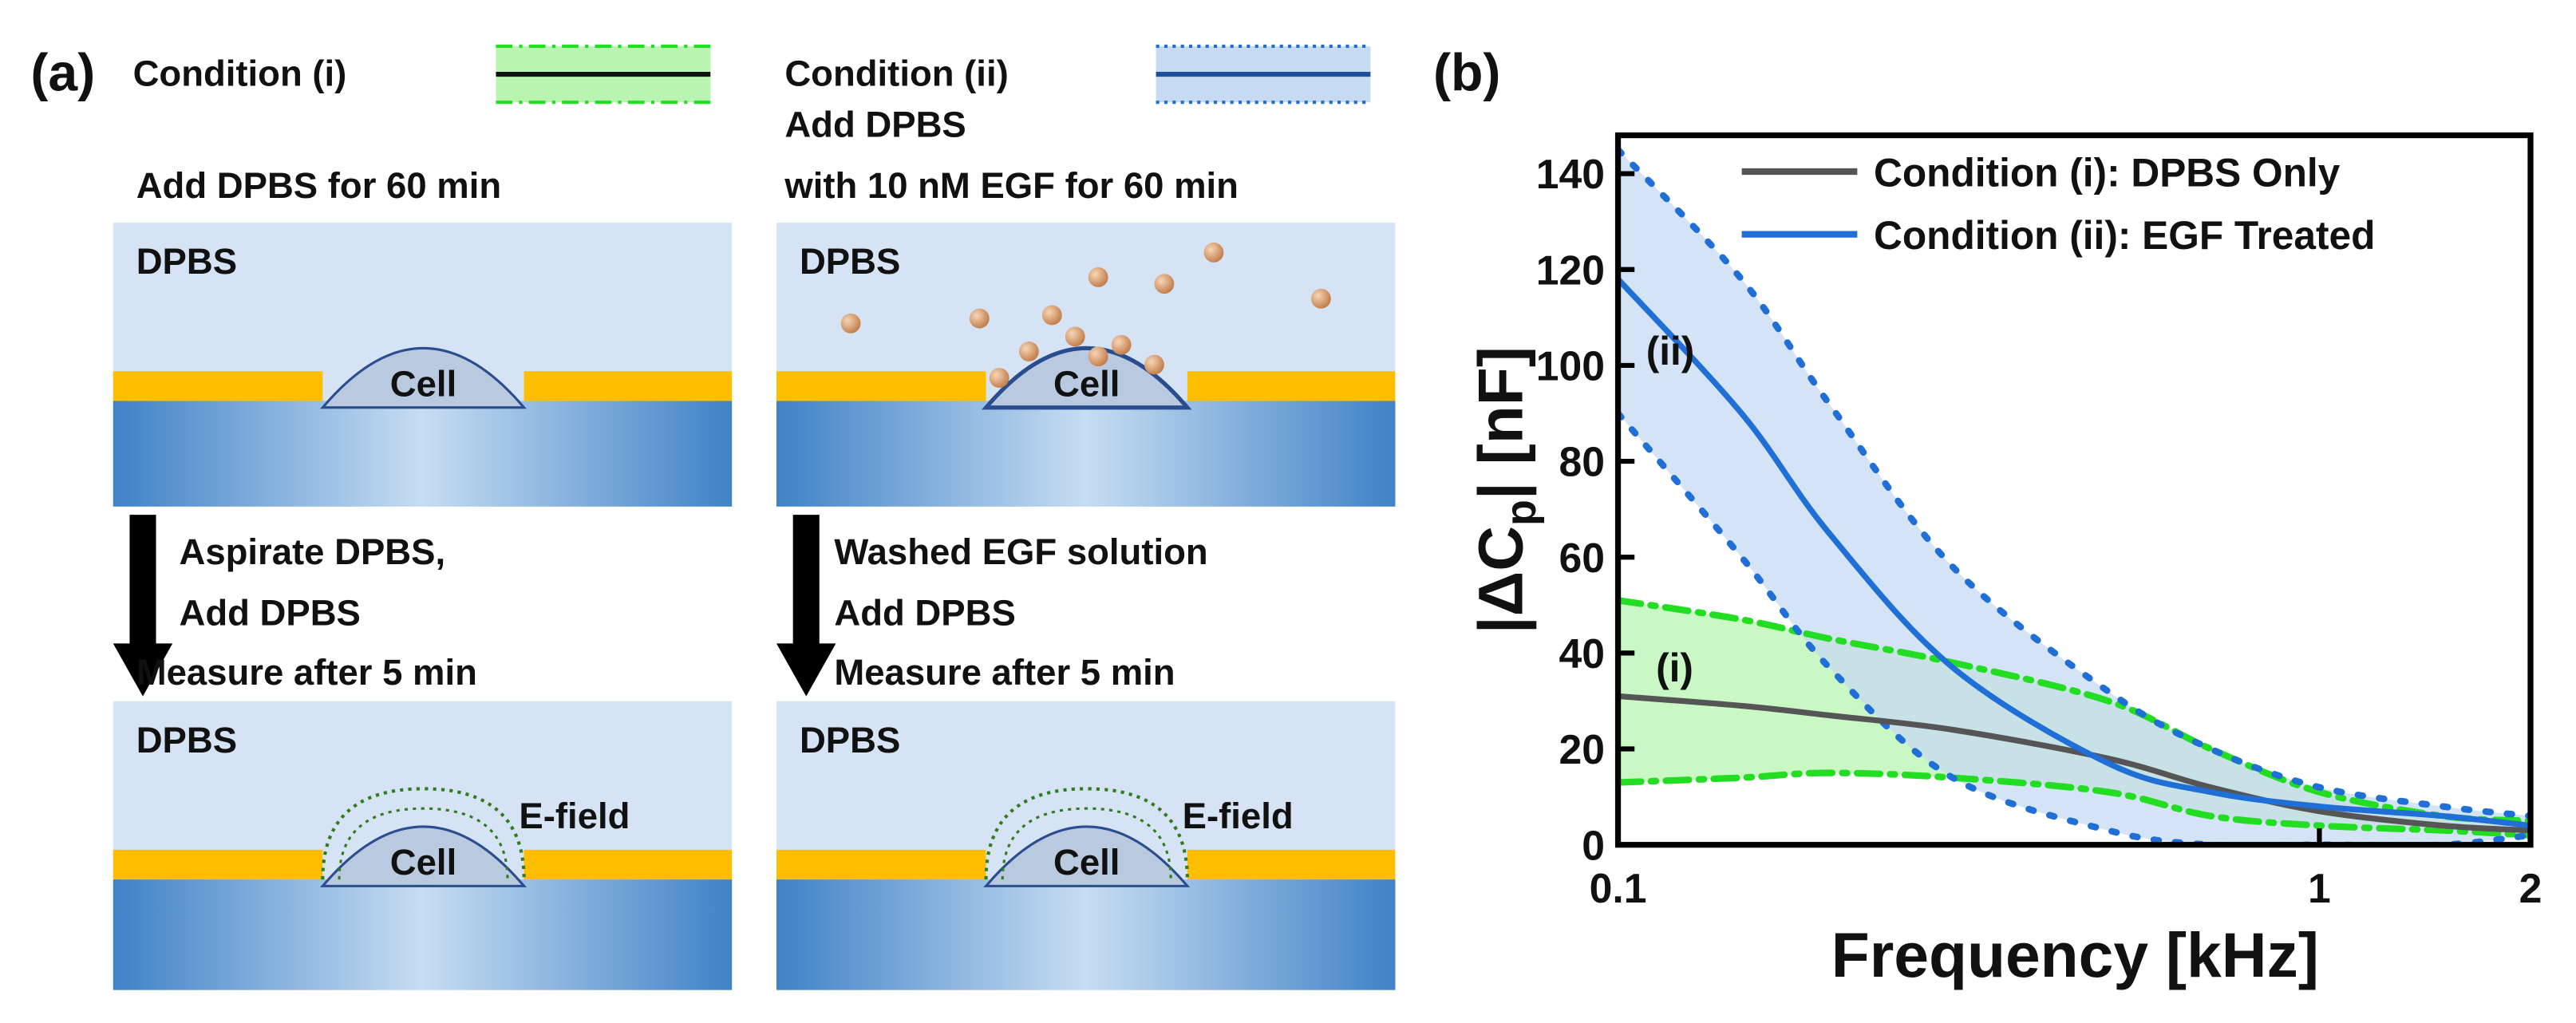  Describe the element at coordinates (2075, 955) in the screenshot. I see `x-axis-label: Frequency [kHz]` at that location.